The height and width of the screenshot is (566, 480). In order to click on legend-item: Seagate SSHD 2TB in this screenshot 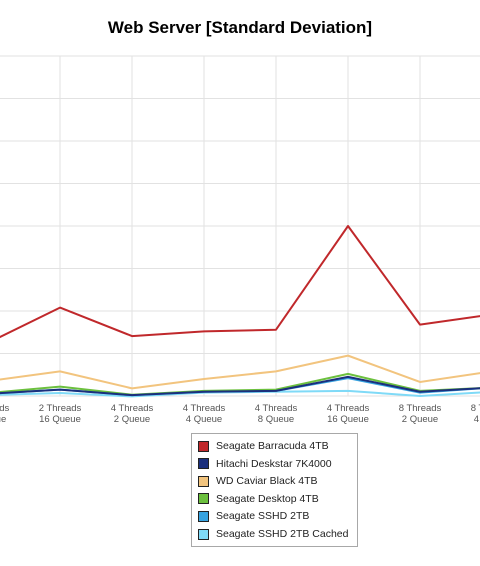, I will do `click(253, 516)`.